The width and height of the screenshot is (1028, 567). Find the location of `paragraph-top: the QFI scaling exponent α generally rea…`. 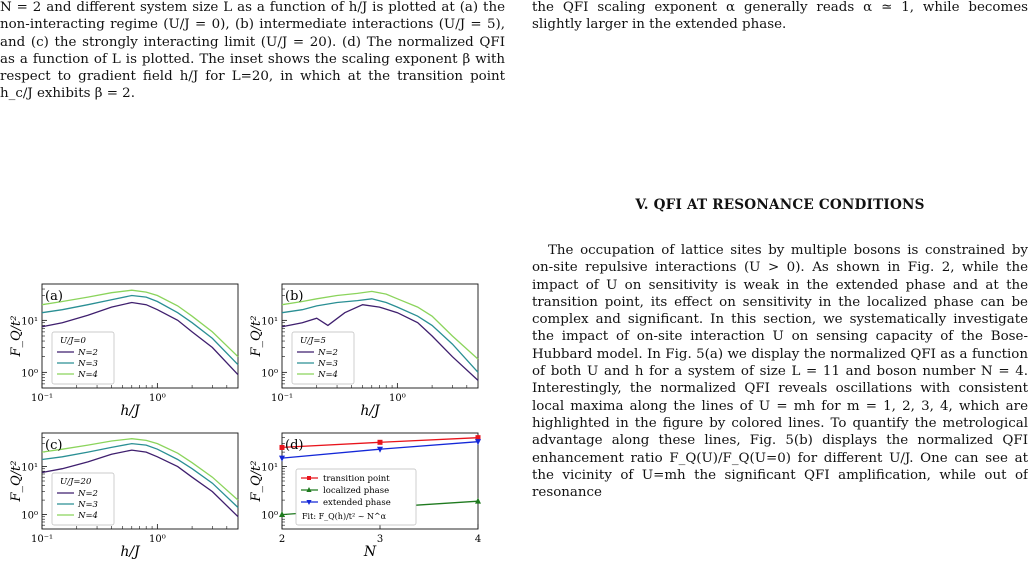

paragraph-top: the QFI scaling exponent α generally rea… is located at coordinates (780, 16).